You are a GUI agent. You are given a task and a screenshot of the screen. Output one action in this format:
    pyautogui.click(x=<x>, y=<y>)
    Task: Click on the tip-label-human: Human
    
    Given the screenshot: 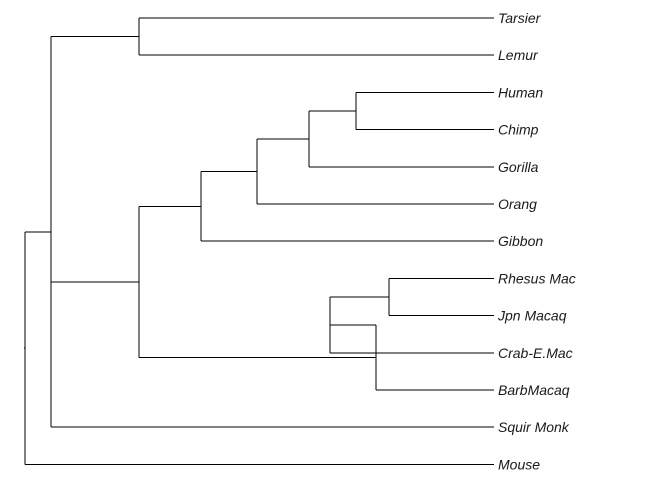 What is the action you would take?
    pyautogui.click(x=520, y=92)
    